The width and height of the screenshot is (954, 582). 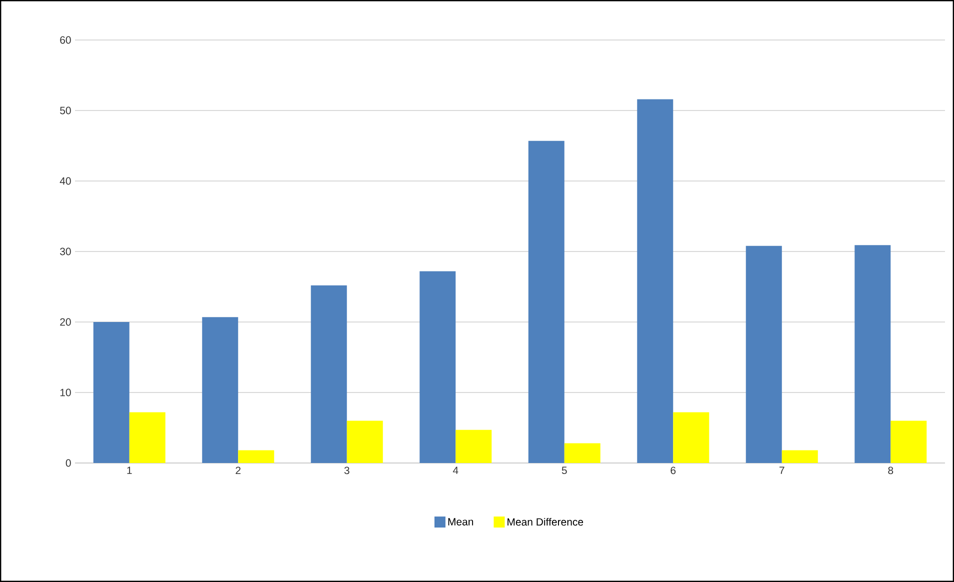 What do you see at coordinates (65, 322) in the screenshot?
I see `y-tick-label: 20` at bounding box center [65, 322].